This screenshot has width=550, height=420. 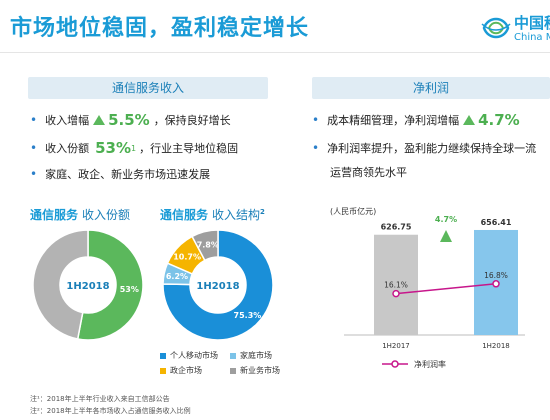 I want to click on bullet-markets: • 家庭、政企、新业务市场迅速发展, so click(x=120, y=174).